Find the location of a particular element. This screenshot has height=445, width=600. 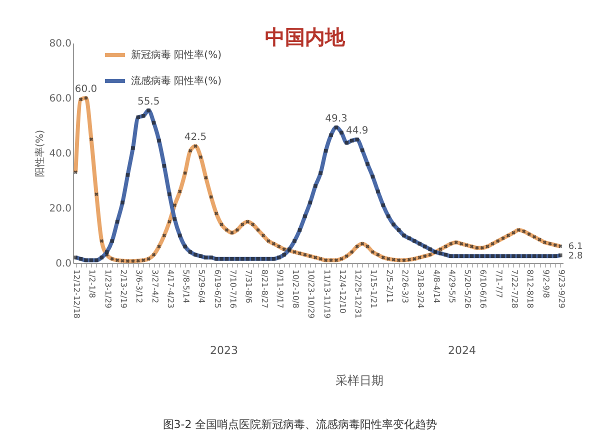

data-label: 55.5 is located at coordinates (148, 102).